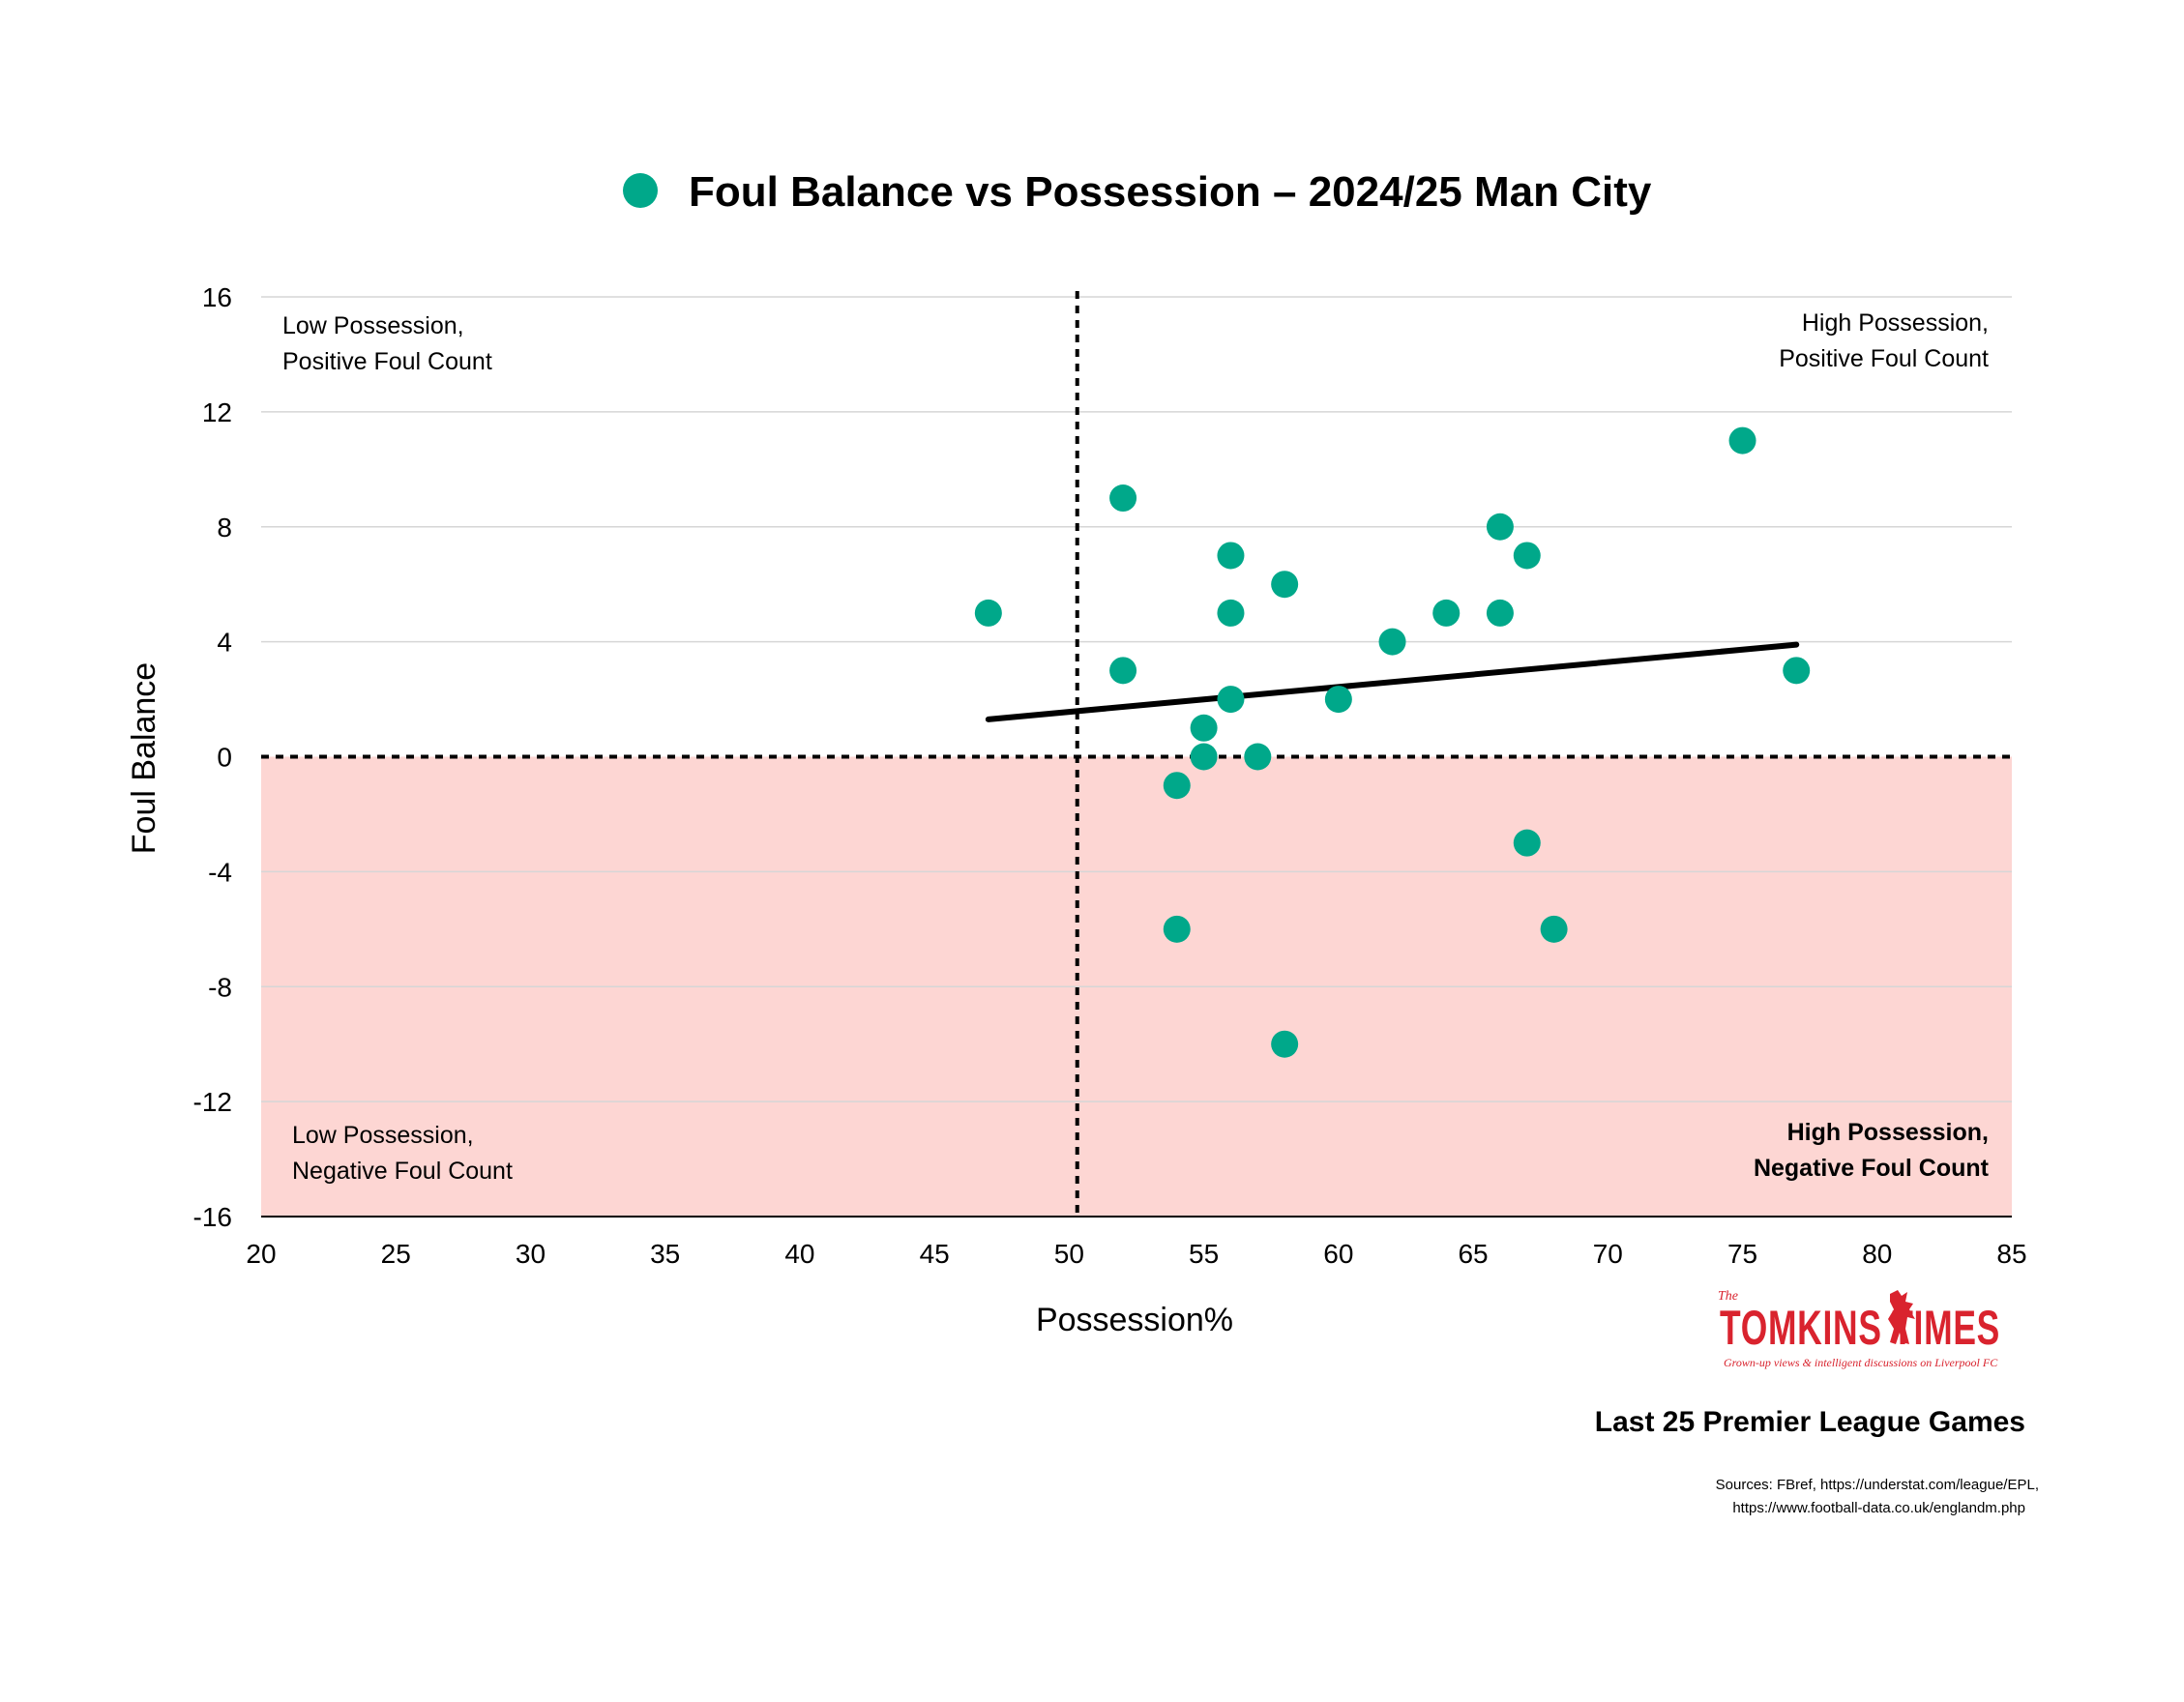 The height and width of the screenshot is (1702, 2184). Describe the element at coordinates (799, 1254) in the screenshot. I see `x-tick-label: 40` at that location.